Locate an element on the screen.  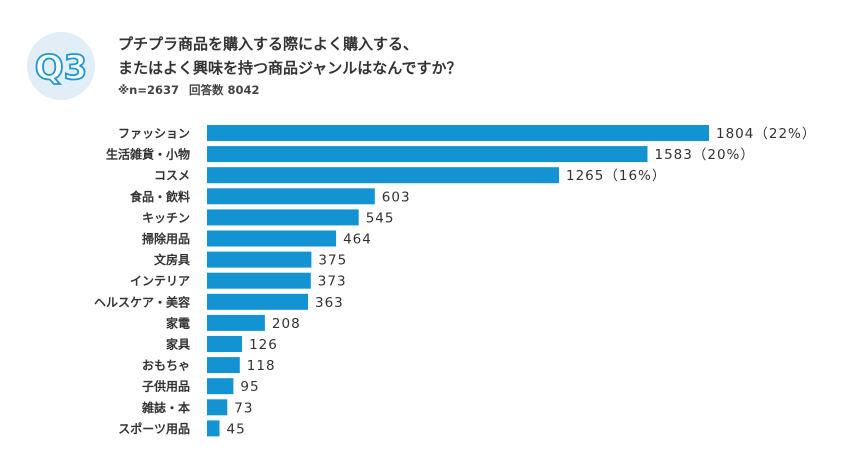
value-label: 464 is located at coordinates (357, 240).